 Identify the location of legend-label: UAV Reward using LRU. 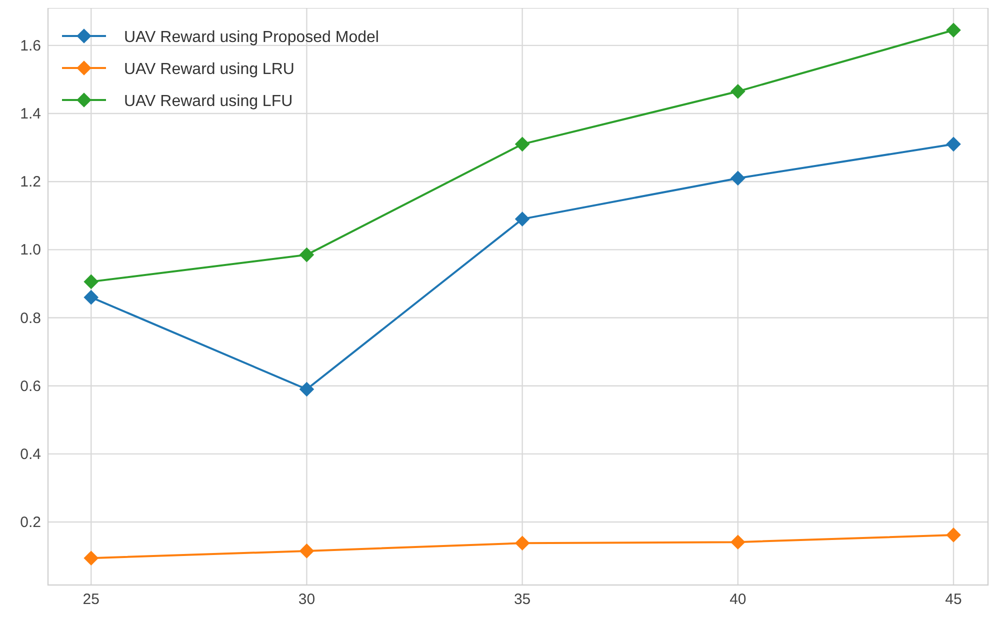
(209, 69).